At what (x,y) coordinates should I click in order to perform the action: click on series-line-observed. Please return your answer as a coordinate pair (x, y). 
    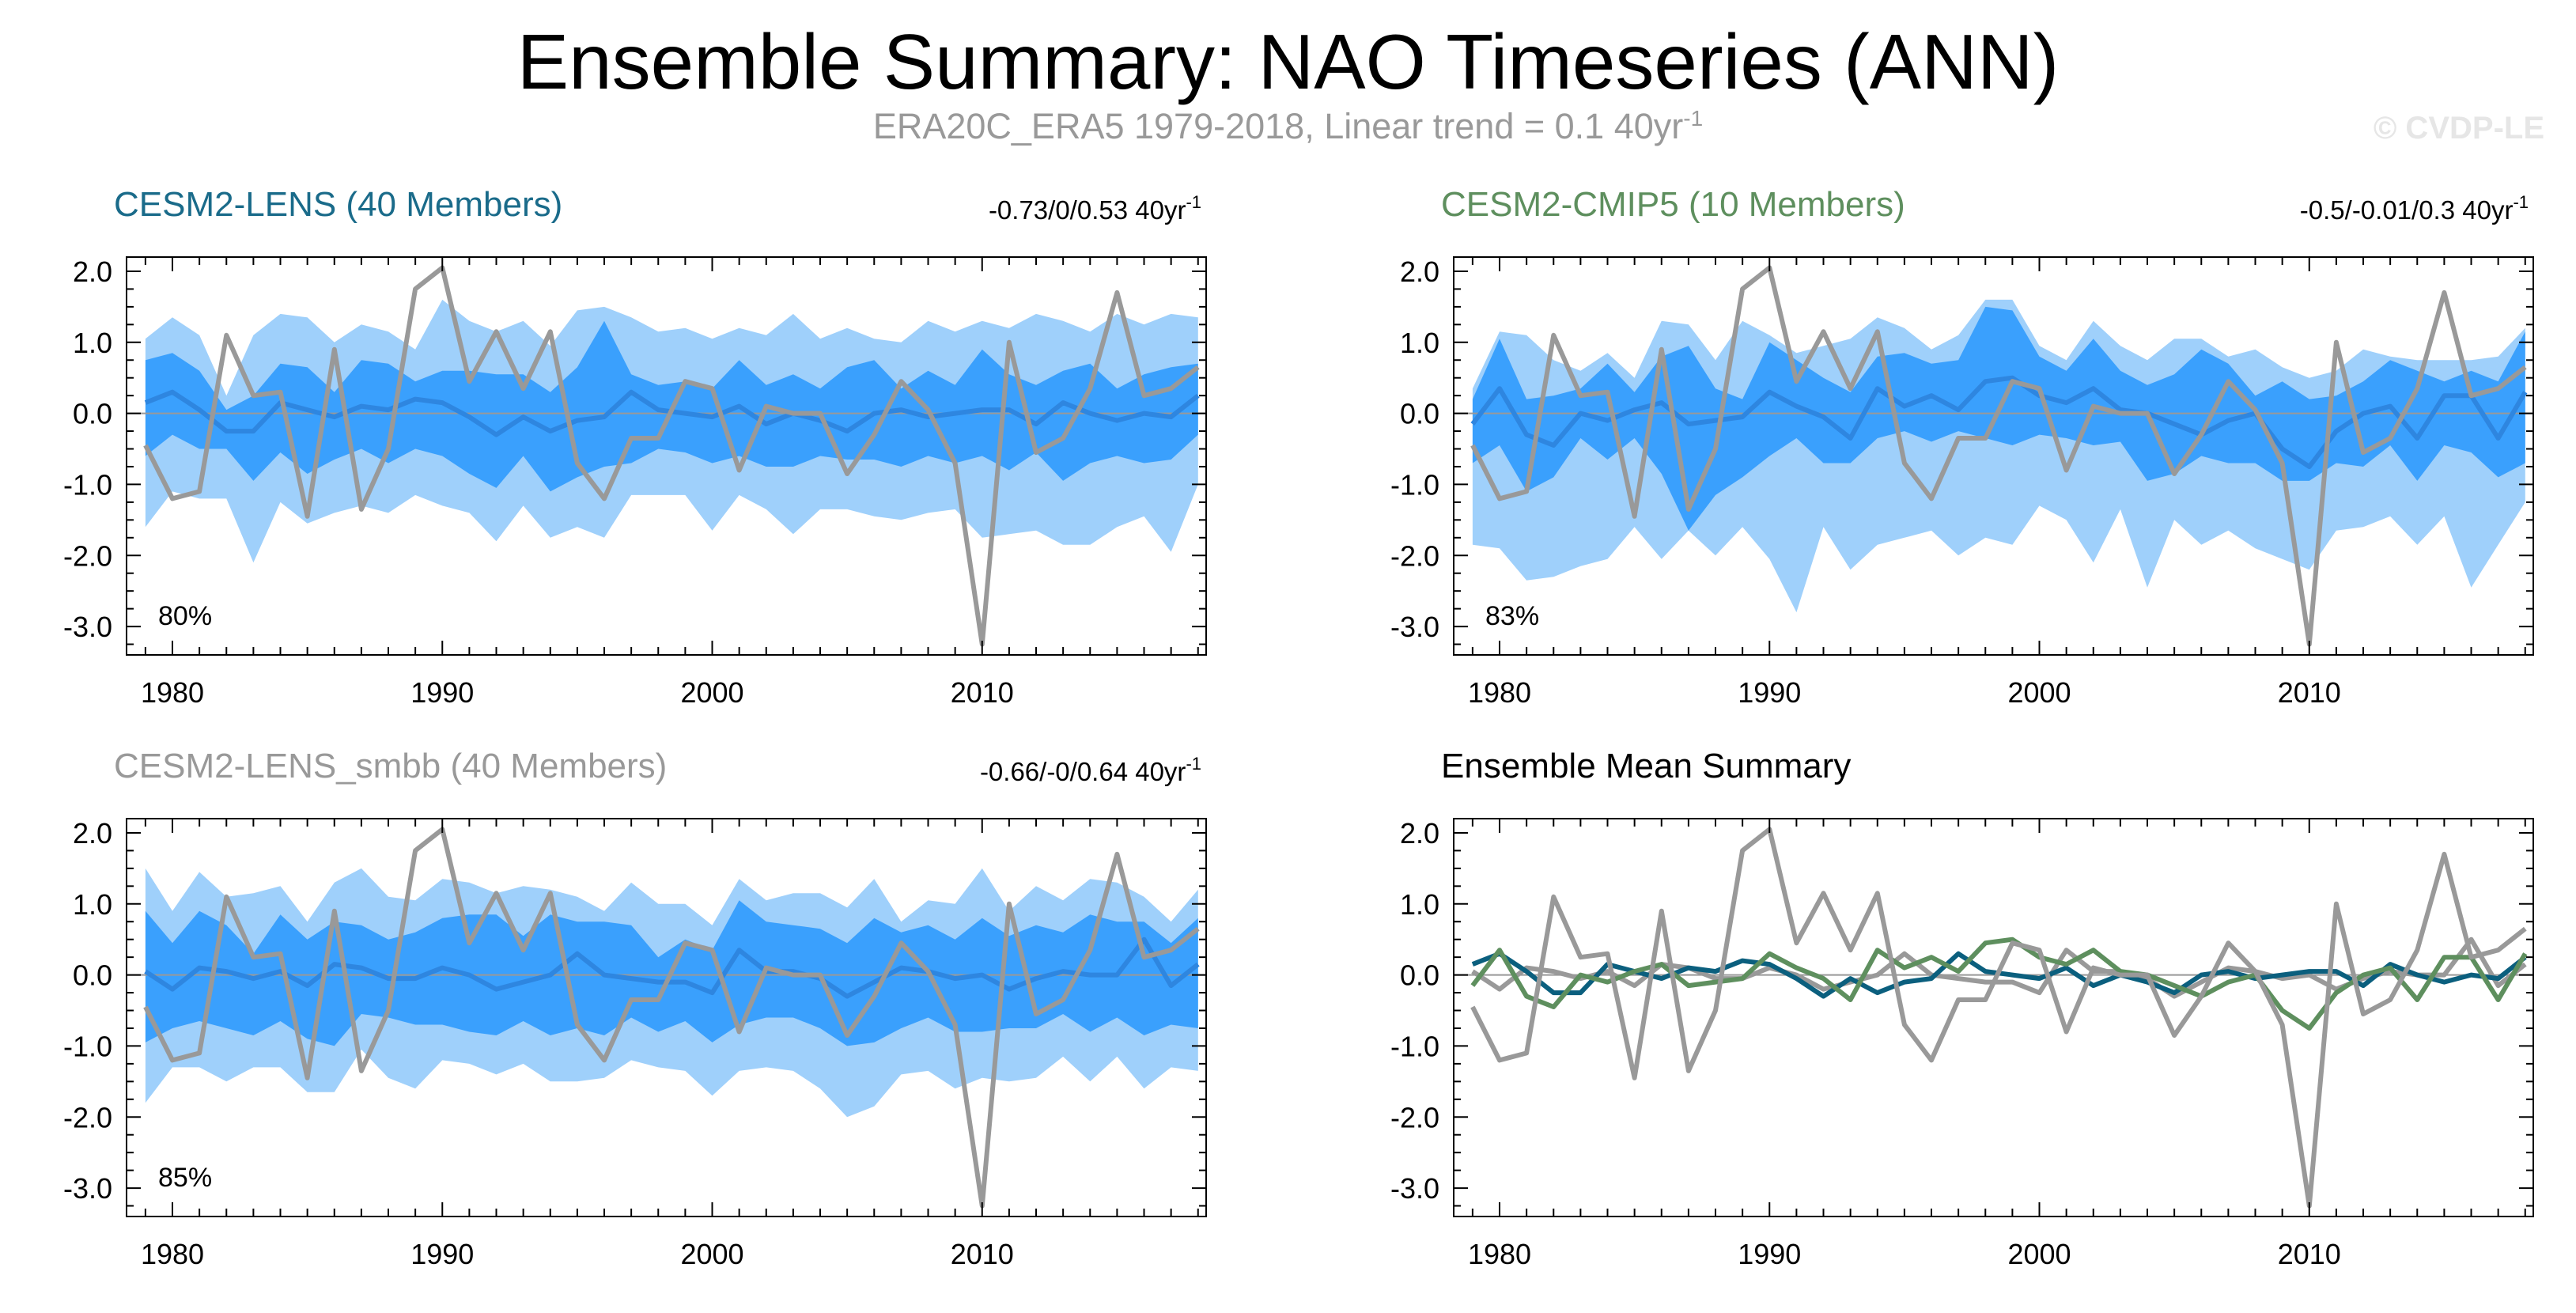
    Looking at the image, I should click on (1999, 1018).